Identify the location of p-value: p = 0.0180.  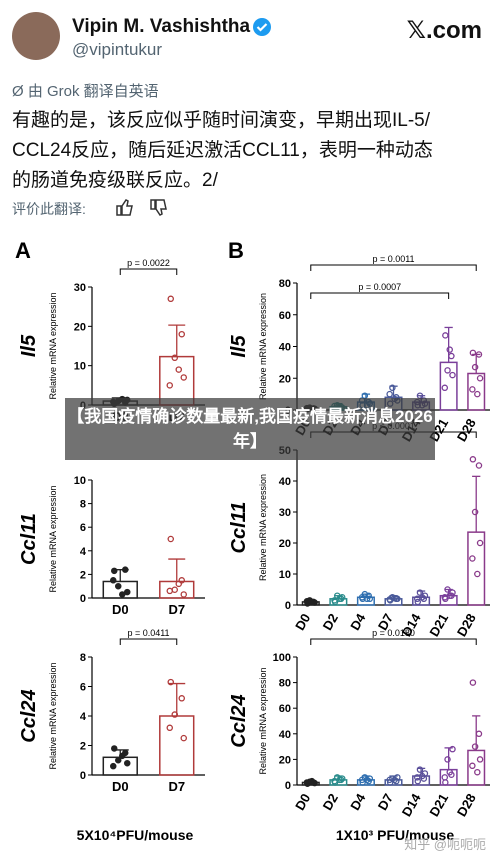
(393, 633).